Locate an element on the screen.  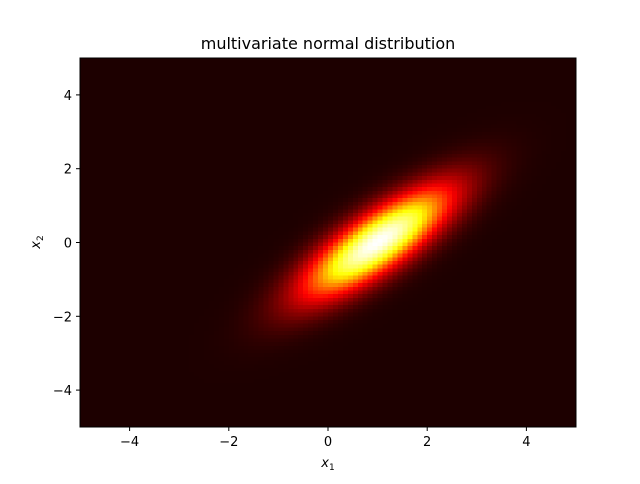
x-tick-label: −4 is located at coordinates (129, 442).